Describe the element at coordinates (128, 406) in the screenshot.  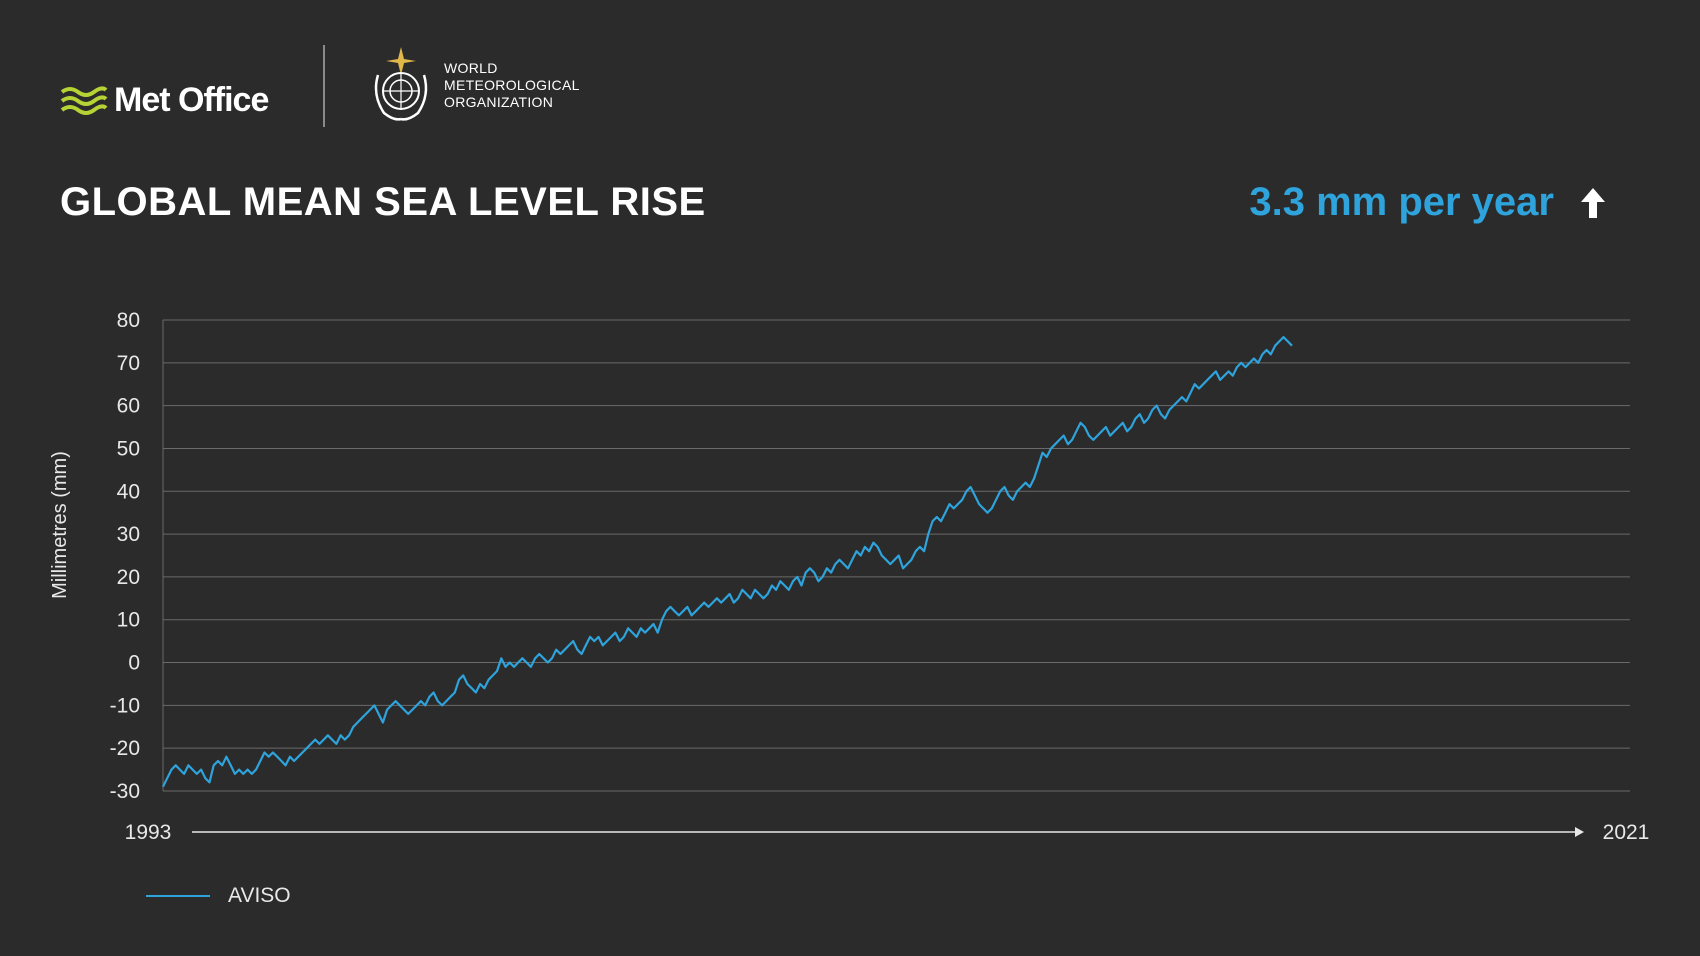
I see `y-tick-label-2: 60` at that location.